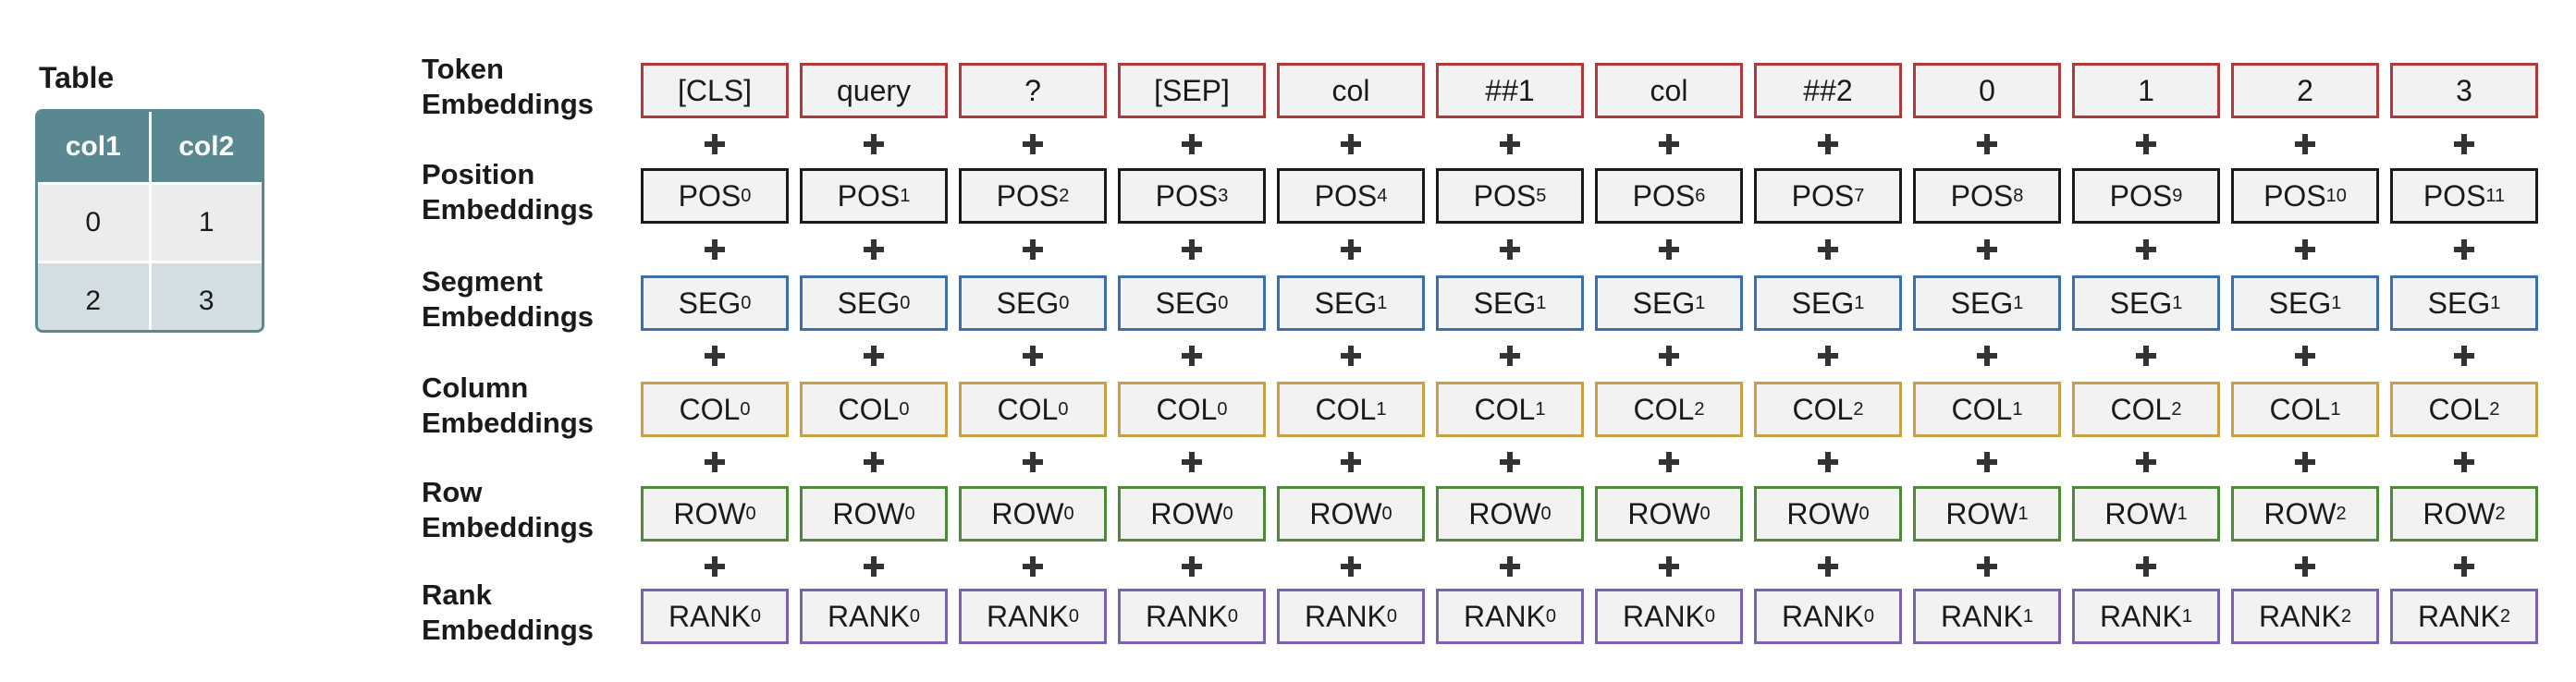 This screenshot has height=682, width=2576. I want to click on position-embedding-box: POS 0, so click(715, 196).